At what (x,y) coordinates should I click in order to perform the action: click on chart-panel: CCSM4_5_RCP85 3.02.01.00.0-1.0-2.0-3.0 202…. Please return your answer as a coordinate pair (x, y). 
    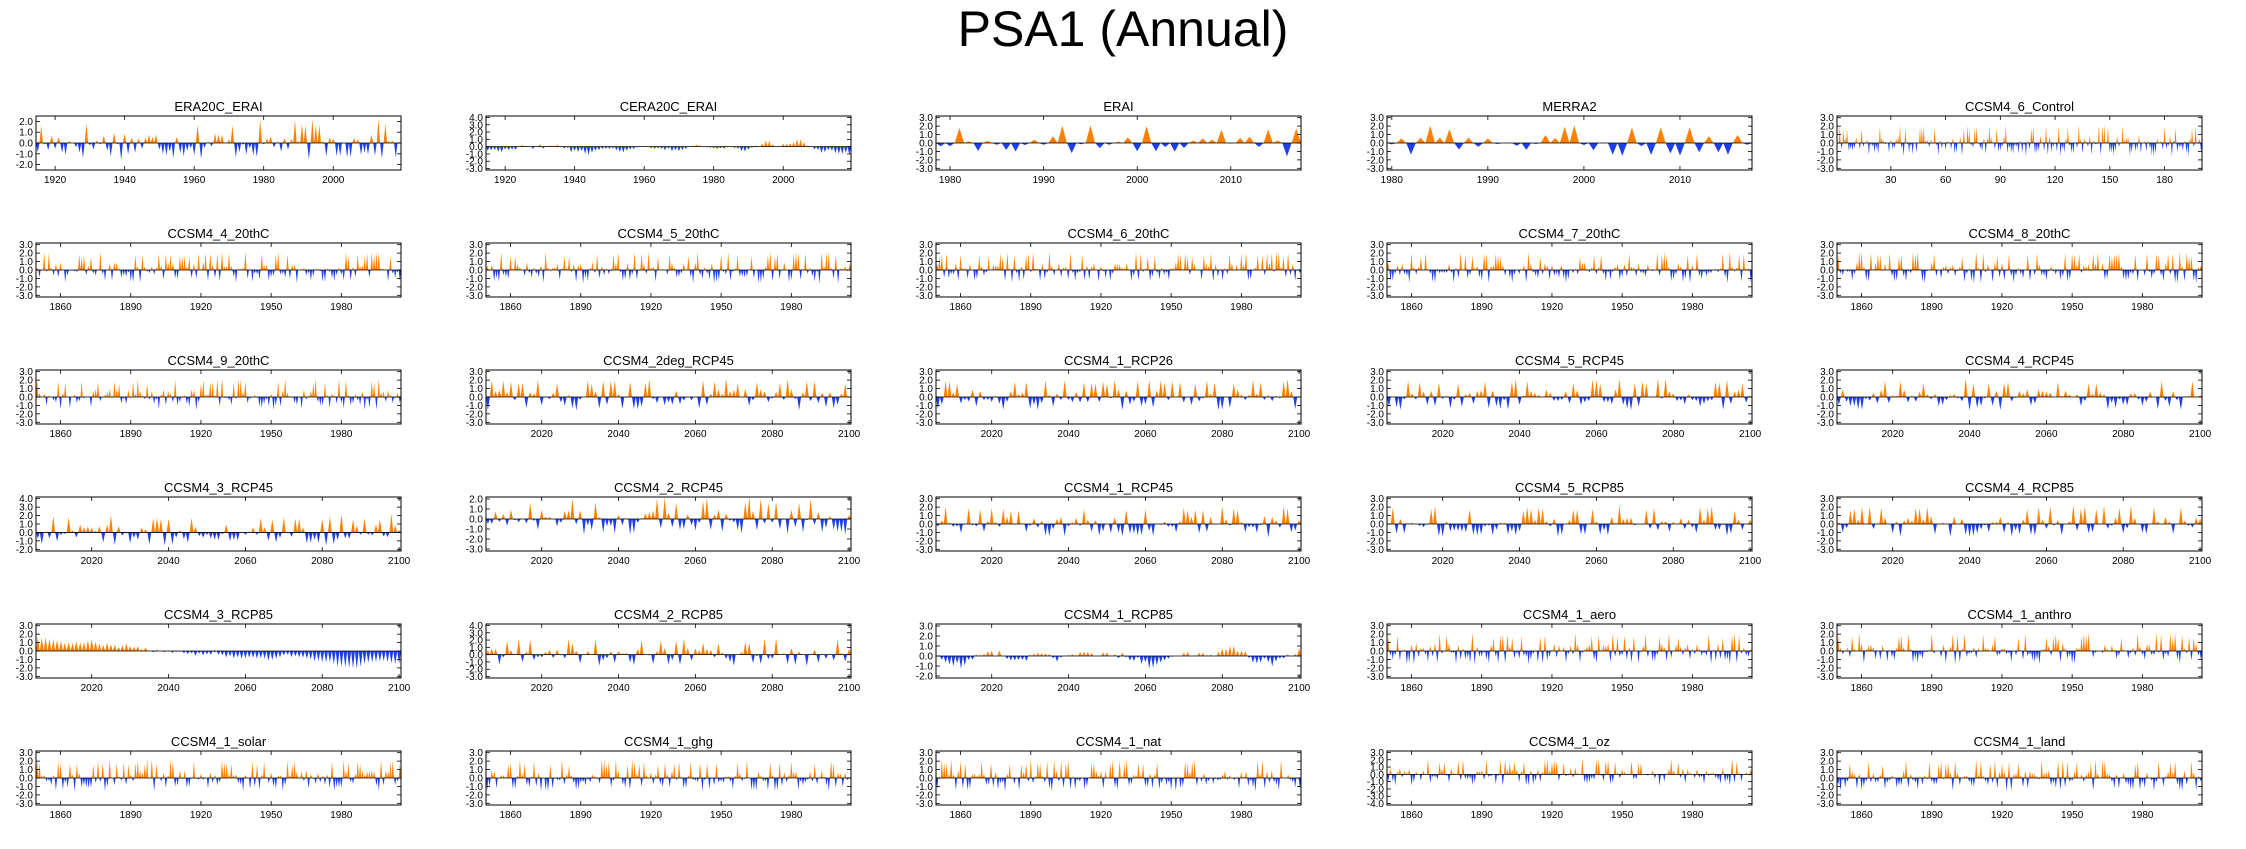
    Looking at the image, I should click on (1564, 523).